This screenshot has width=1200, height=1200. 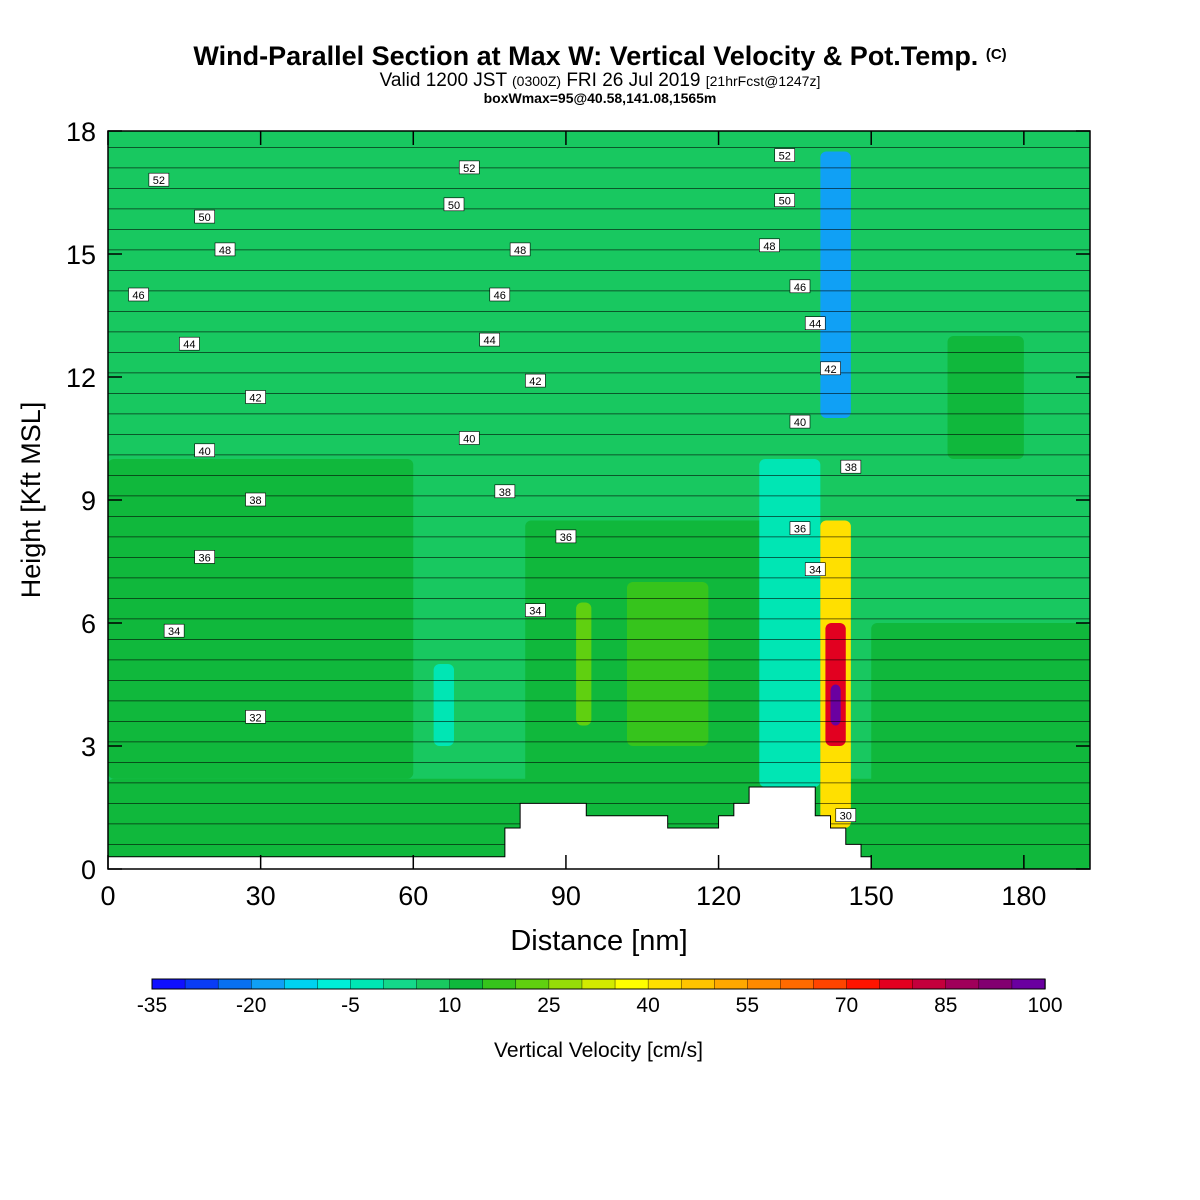 What do you see at coordinates (600, 98) in the screenshot?
I see `box-info: boxWmax=95@40.58,141.08,1565m` at bounding box center [600, 98].